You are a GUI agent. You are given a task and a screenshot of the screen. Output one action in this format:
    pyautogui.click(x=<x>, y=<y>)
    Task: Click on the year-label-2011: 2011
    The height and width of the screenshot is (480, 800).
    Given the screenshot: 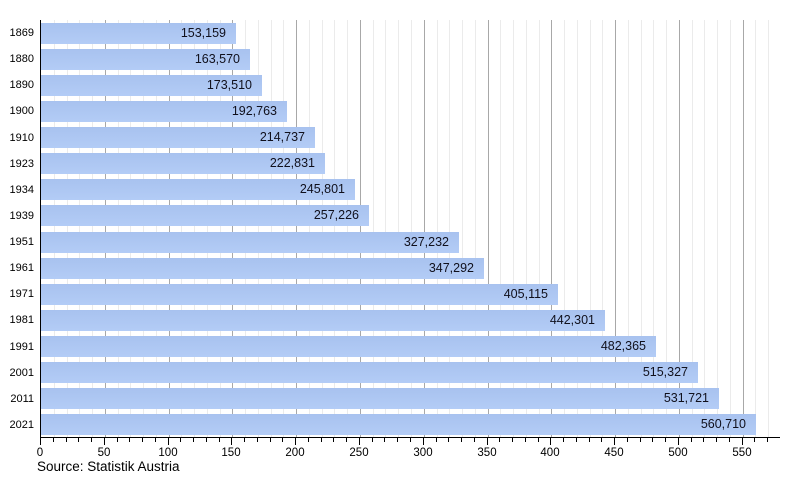 What is the action you would take?
    pyautogui.click(x=22, y=398)
    